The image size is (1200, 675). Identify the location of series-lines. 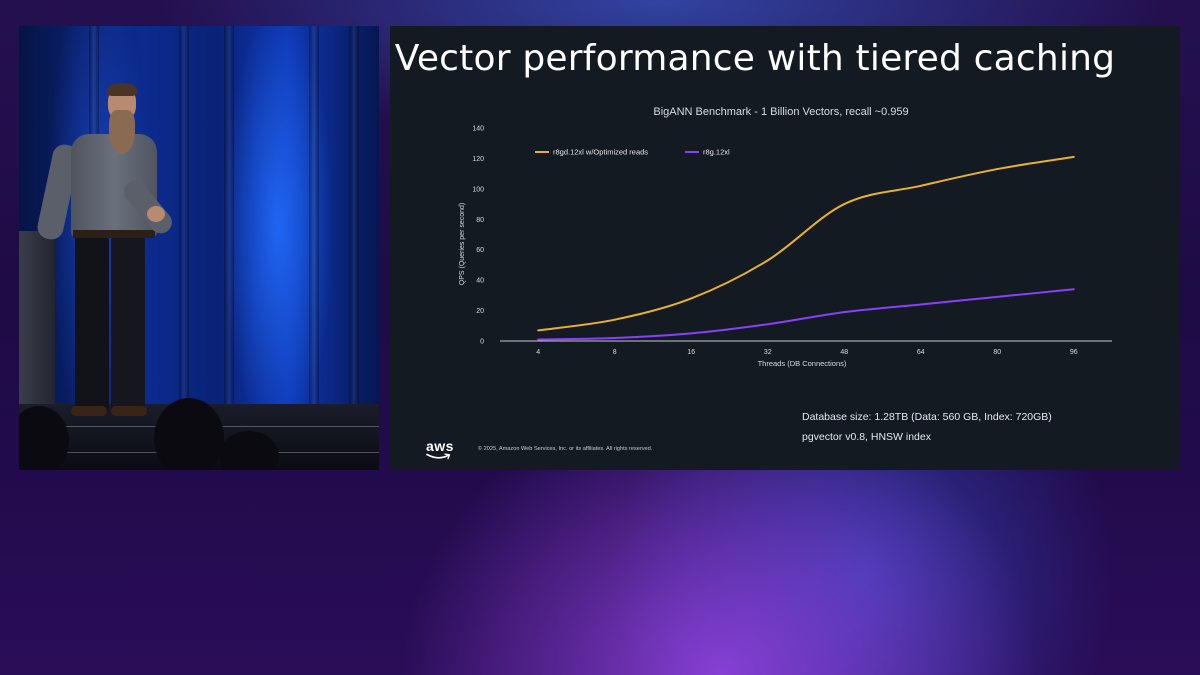
(806, 248).